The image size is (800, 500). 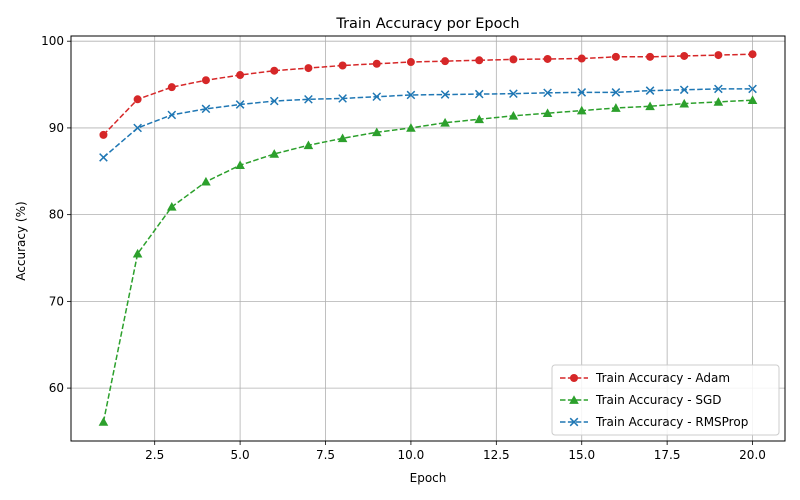 What do you see at coordinates (667, 455) in the screenshot?
I see `x-tick-label: 17.5` at bounding box center [667, 455].